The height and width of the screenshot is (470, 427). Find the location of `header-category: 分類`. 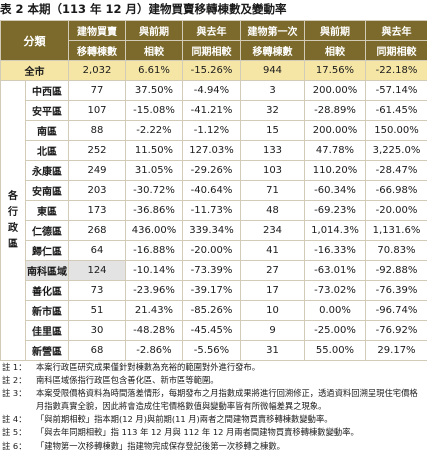

header-category: 分類 is located at coordinates (34, 40).